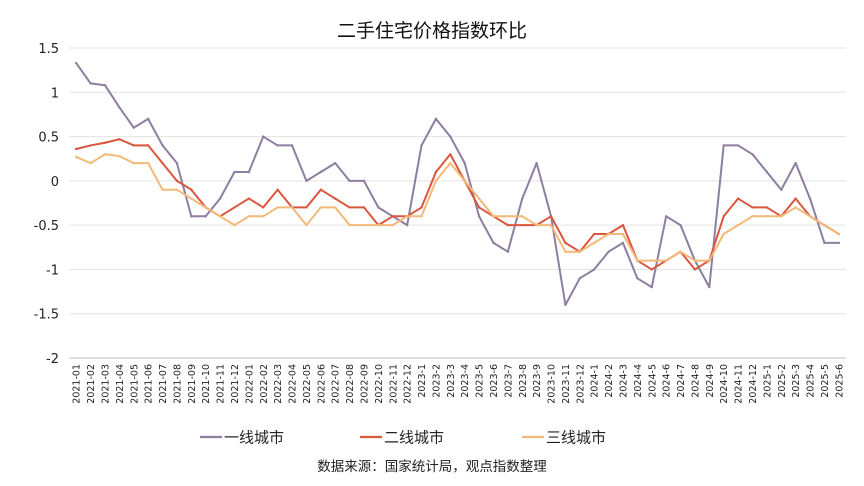  What do you see at coordinates (414, 438) in the screenshot?
I see `legend-label: 二线城市` at bounding box center [414, 438].